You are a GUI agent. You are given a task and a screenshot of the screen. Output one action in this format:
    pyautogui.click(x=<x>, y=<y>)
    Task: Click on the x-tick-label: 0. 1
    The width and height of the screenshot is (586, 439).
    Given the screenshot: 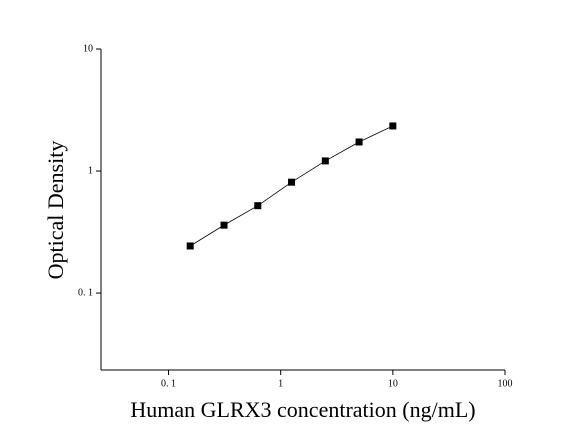 What is the action you would take?
    pyautogui.click(x=168, y=383)
    